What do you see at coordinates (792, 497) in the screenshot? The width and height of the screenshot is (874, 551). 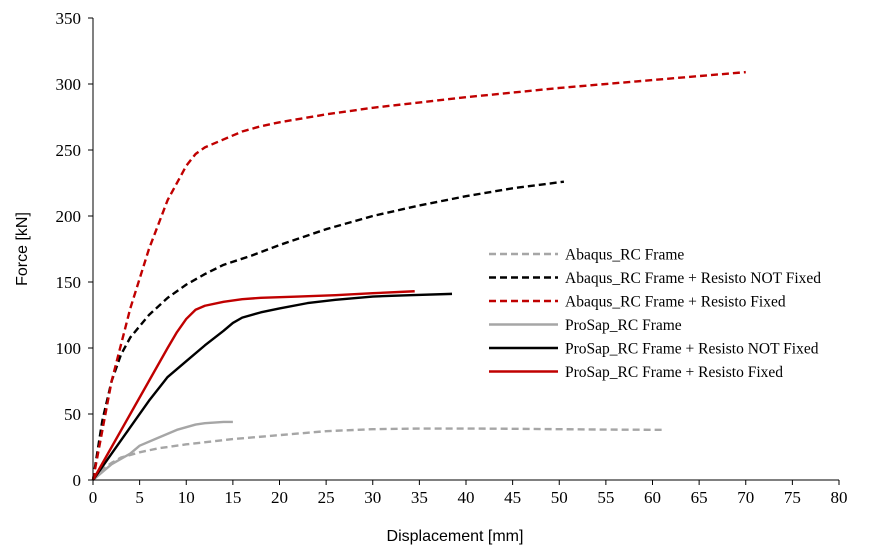 I see `x-tick-label: 75` at bounding box center [792, 497].